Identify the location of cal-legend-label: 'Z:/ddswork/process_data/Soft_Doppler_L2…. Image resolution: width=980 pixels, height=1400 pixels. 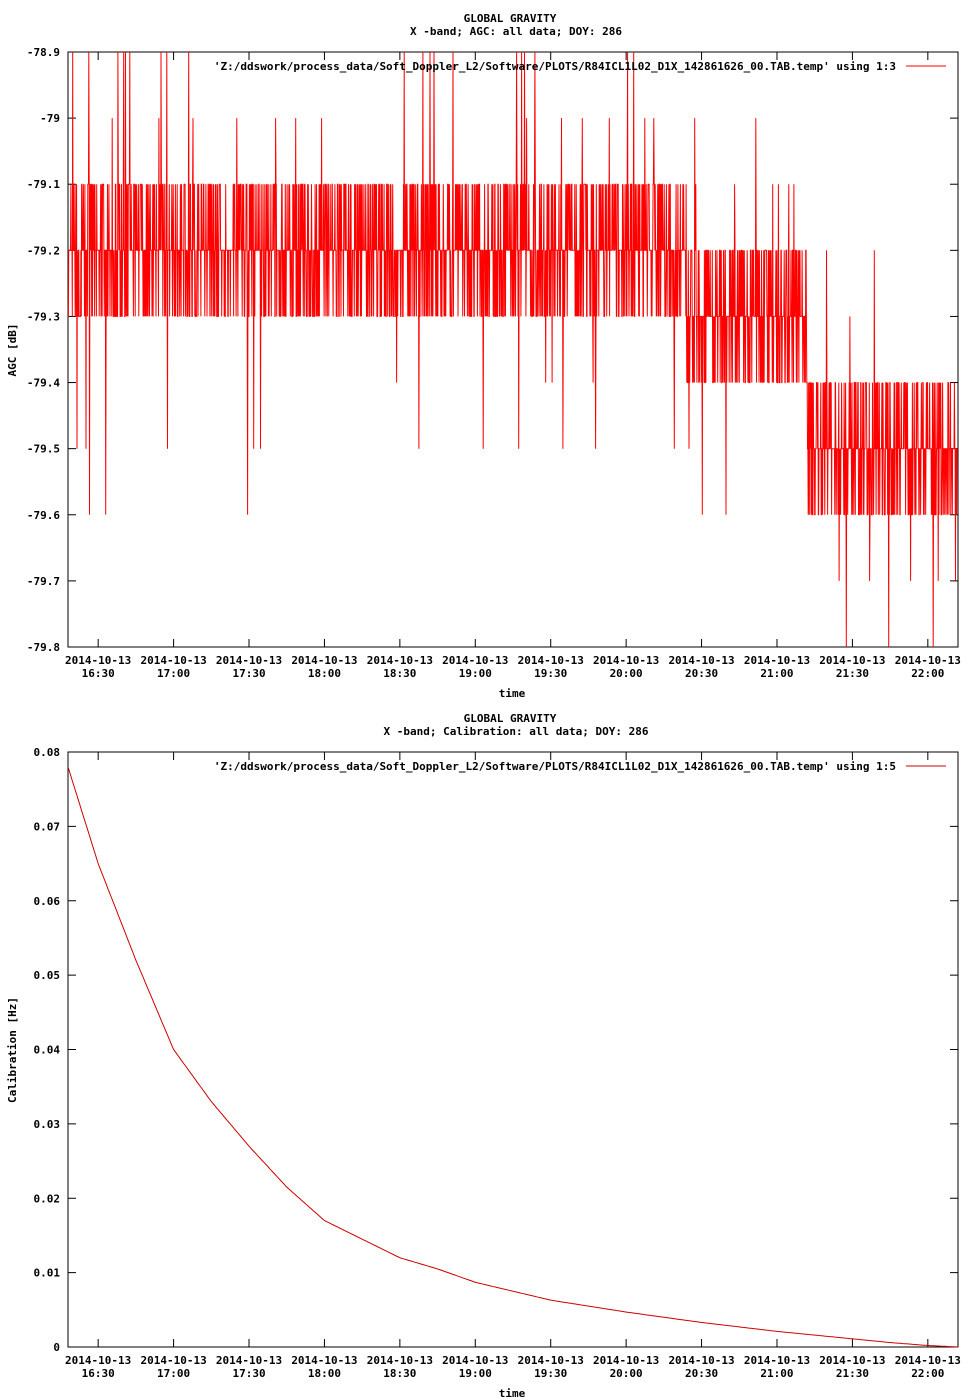
(555, 766).